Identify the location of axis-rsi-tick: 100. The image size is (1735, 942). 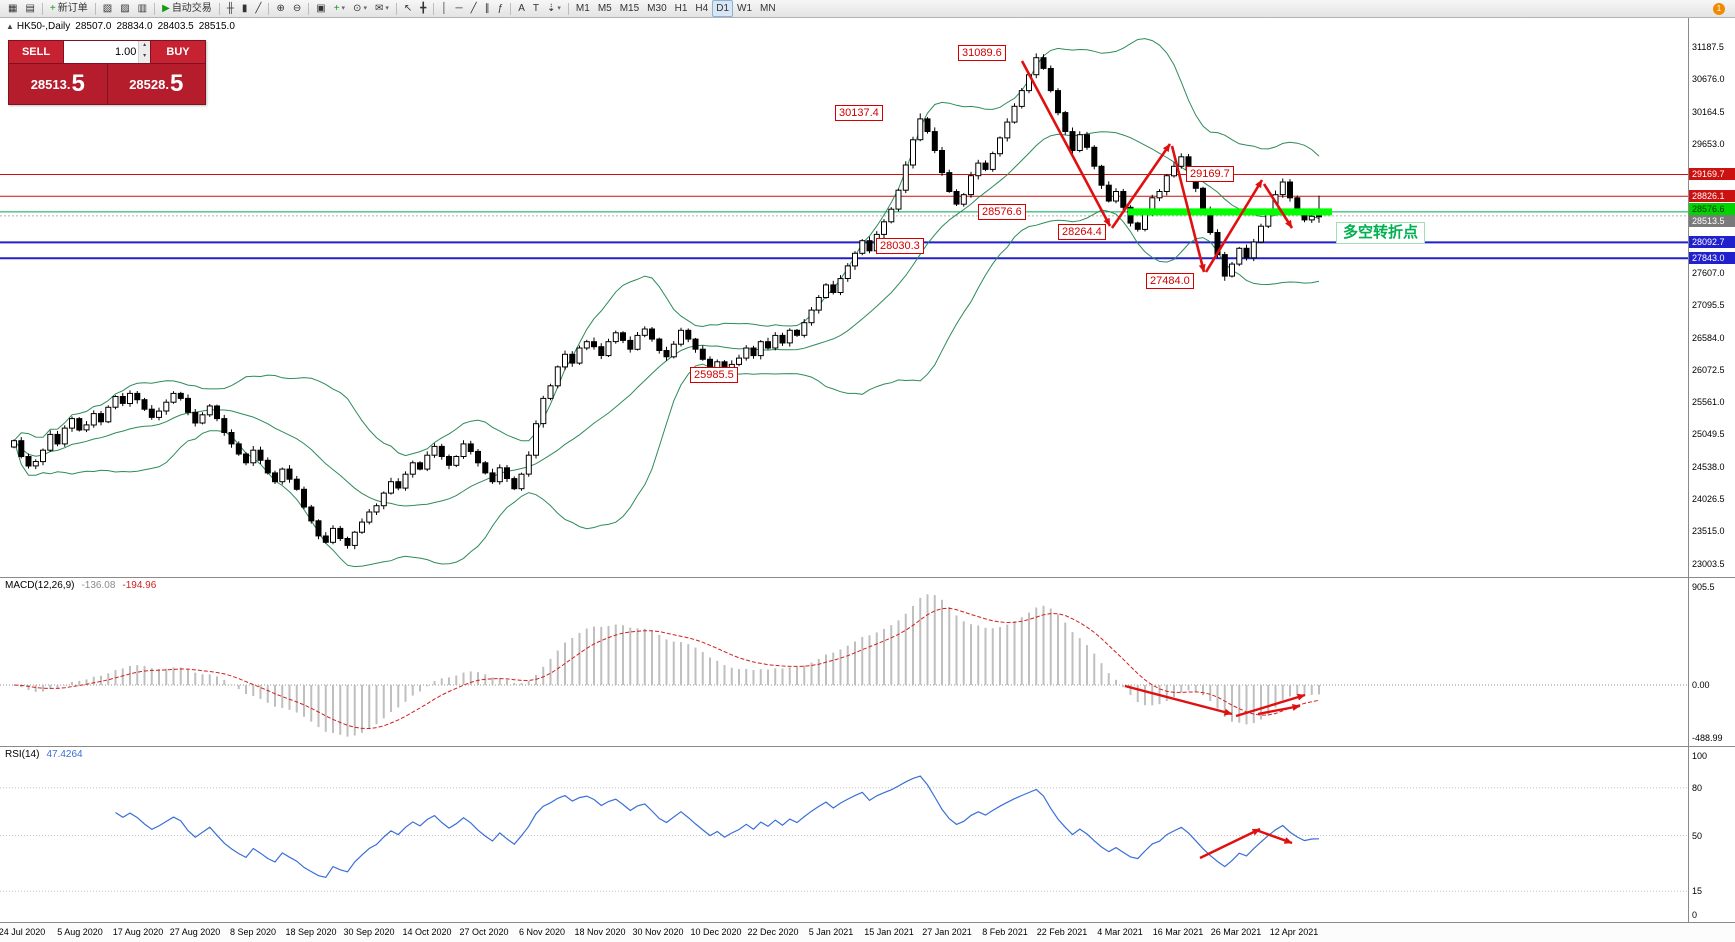
(1700, 756).